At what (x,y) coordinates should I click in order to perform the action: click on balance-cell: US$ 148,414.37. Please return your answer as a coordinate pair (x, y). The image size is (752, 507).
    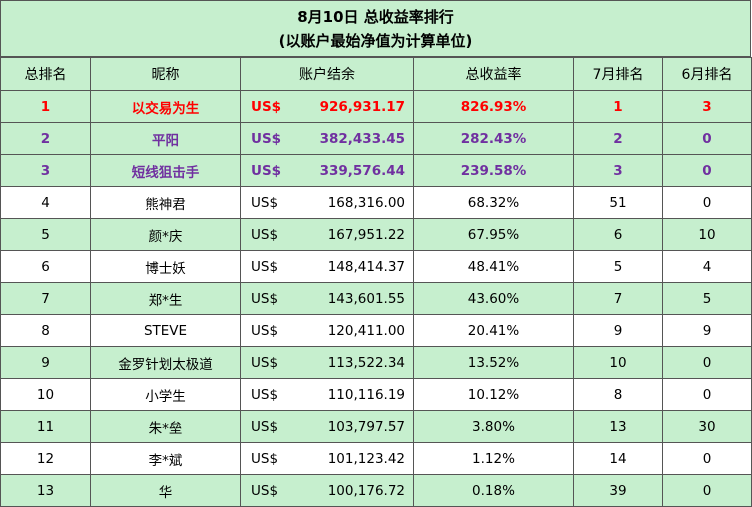
    Looking at the image, I should click on (327, 266).